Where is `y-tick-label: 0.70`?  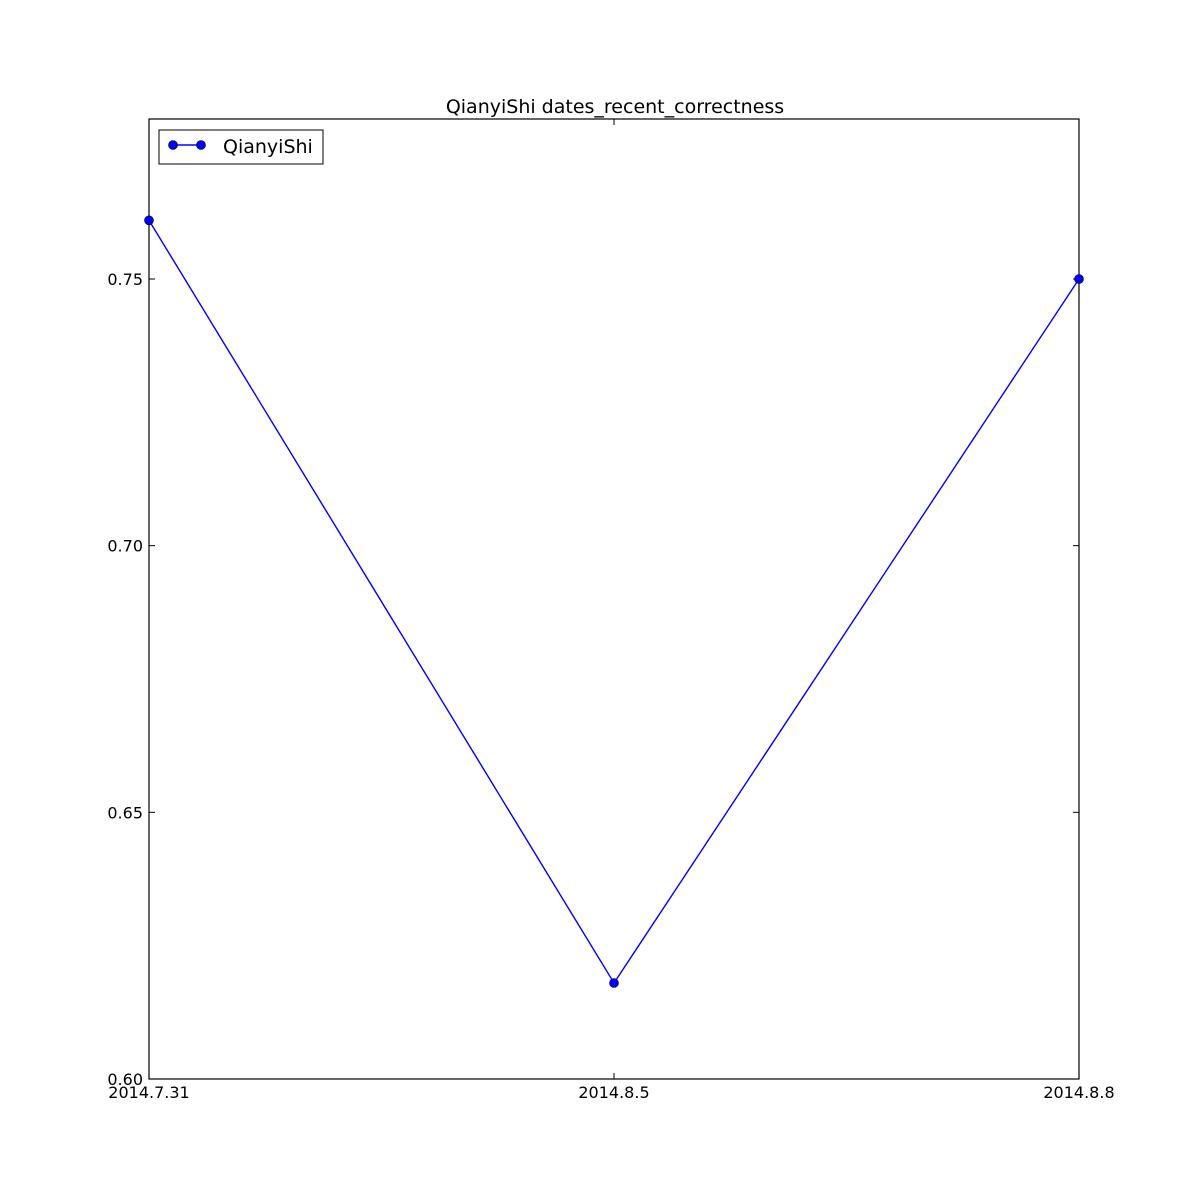 y-tick-label: 0.70 is located at coordinates (125, 546).